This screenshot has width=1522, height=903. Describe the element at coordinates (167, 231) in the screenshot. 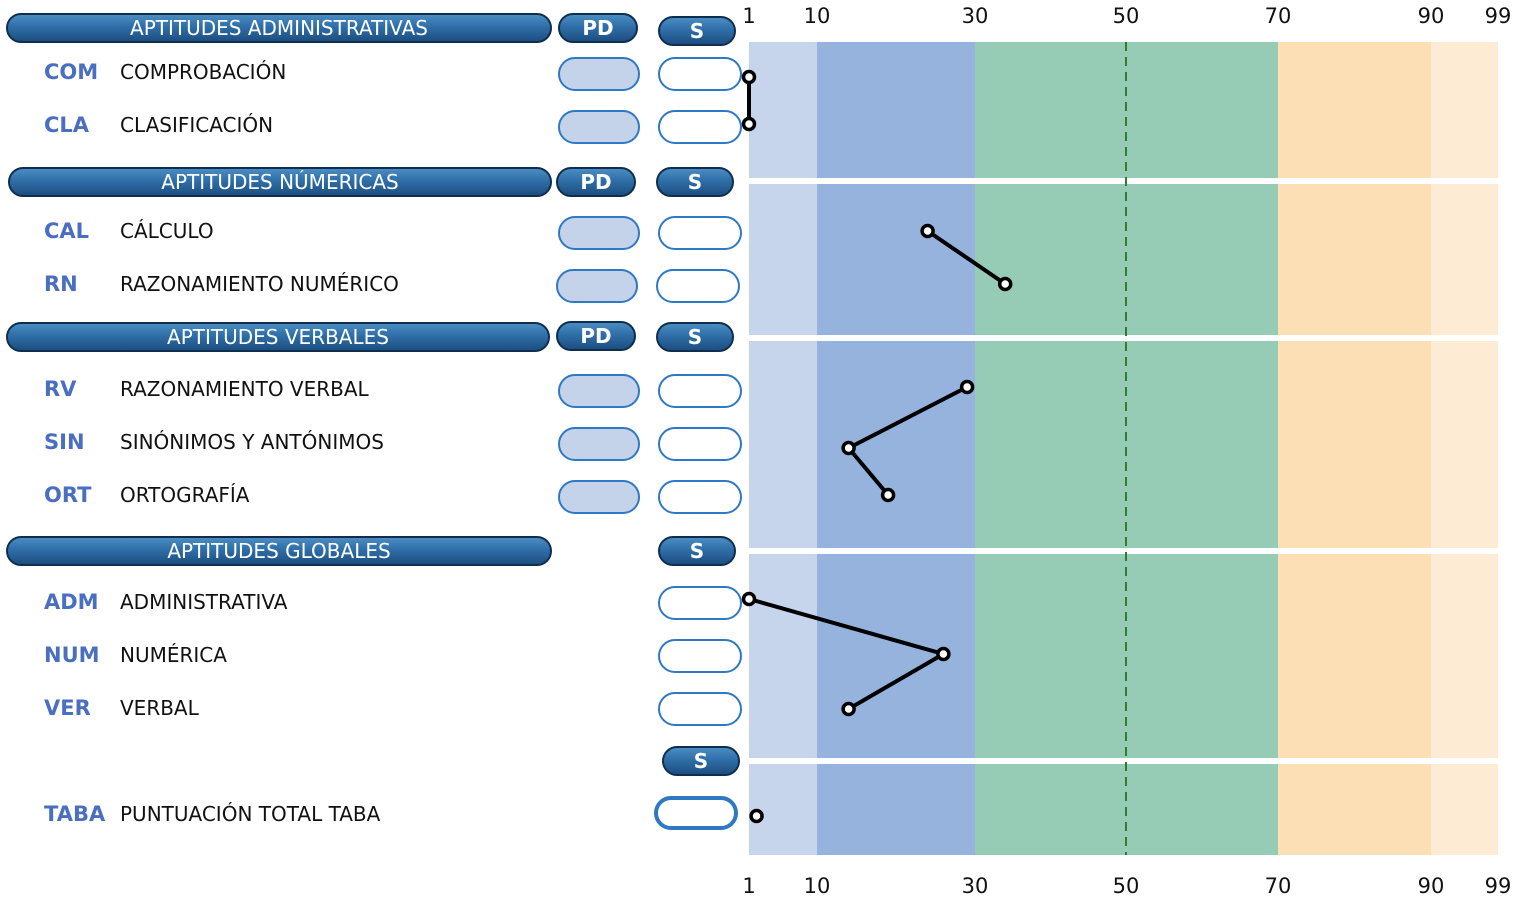

I see `row-name: CÁLCULO` at that location.